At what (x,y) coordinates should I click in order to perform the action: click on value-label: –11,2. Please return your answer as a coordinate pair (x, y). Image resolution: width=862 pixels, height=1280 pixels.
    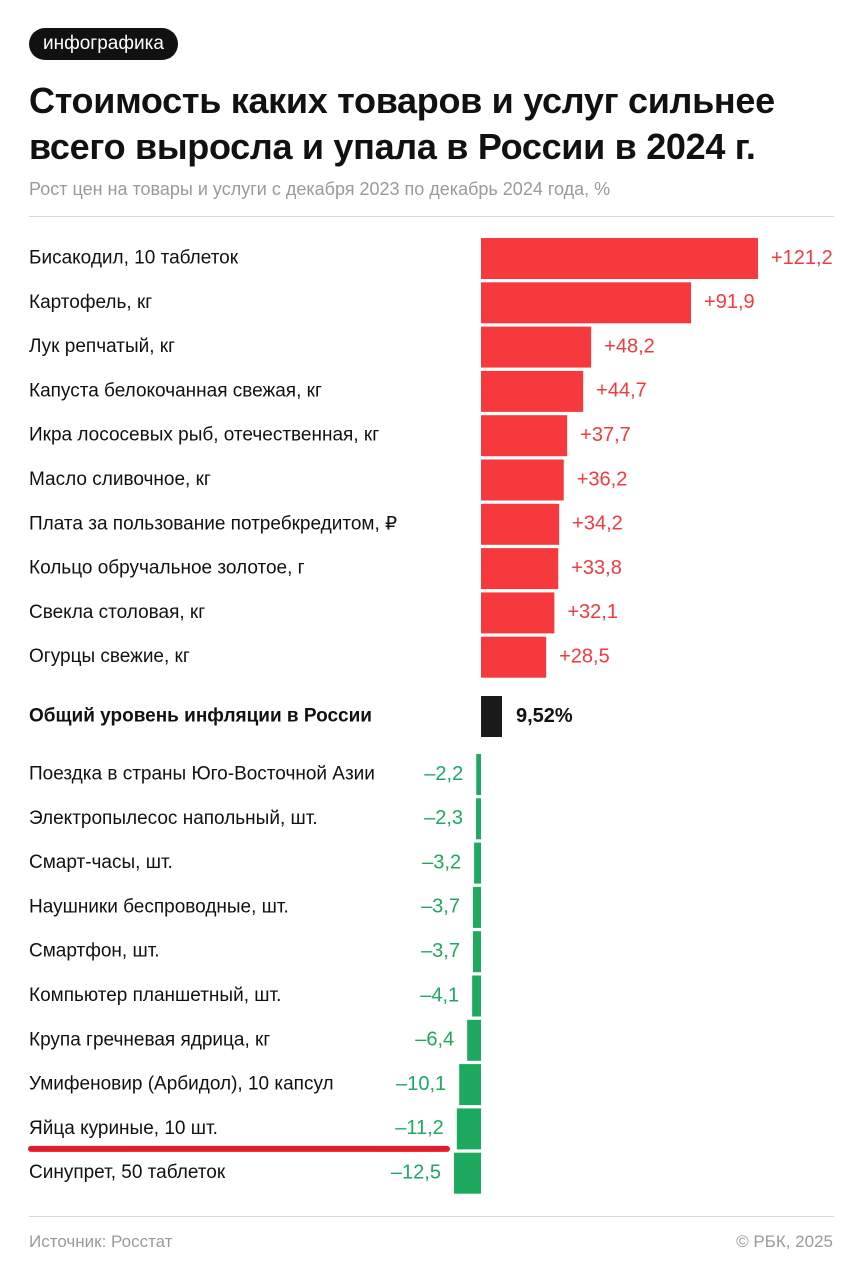
    Looking at the image, I should click on (419, 1128).